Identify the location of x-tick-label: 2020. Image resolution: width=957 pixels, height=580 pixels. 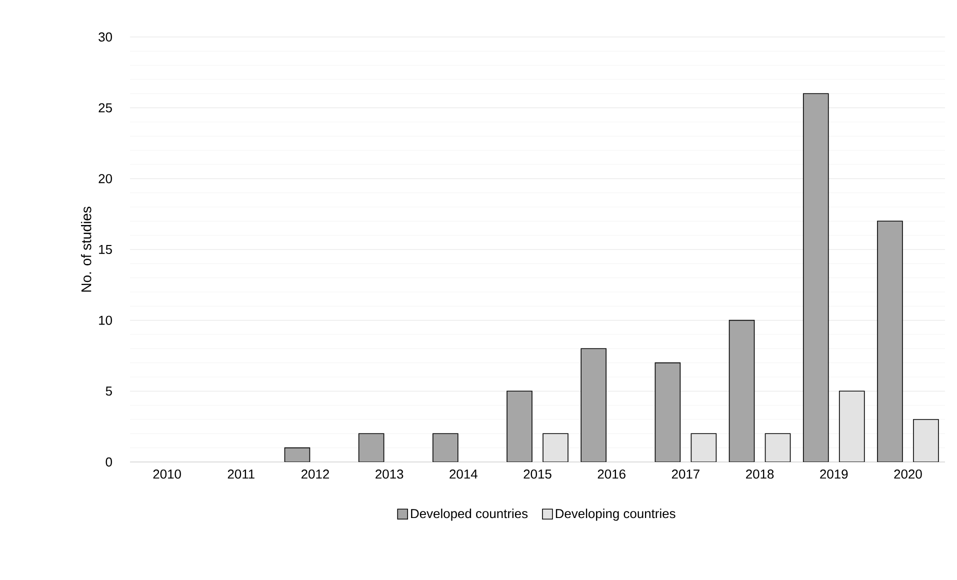
(908, 474).